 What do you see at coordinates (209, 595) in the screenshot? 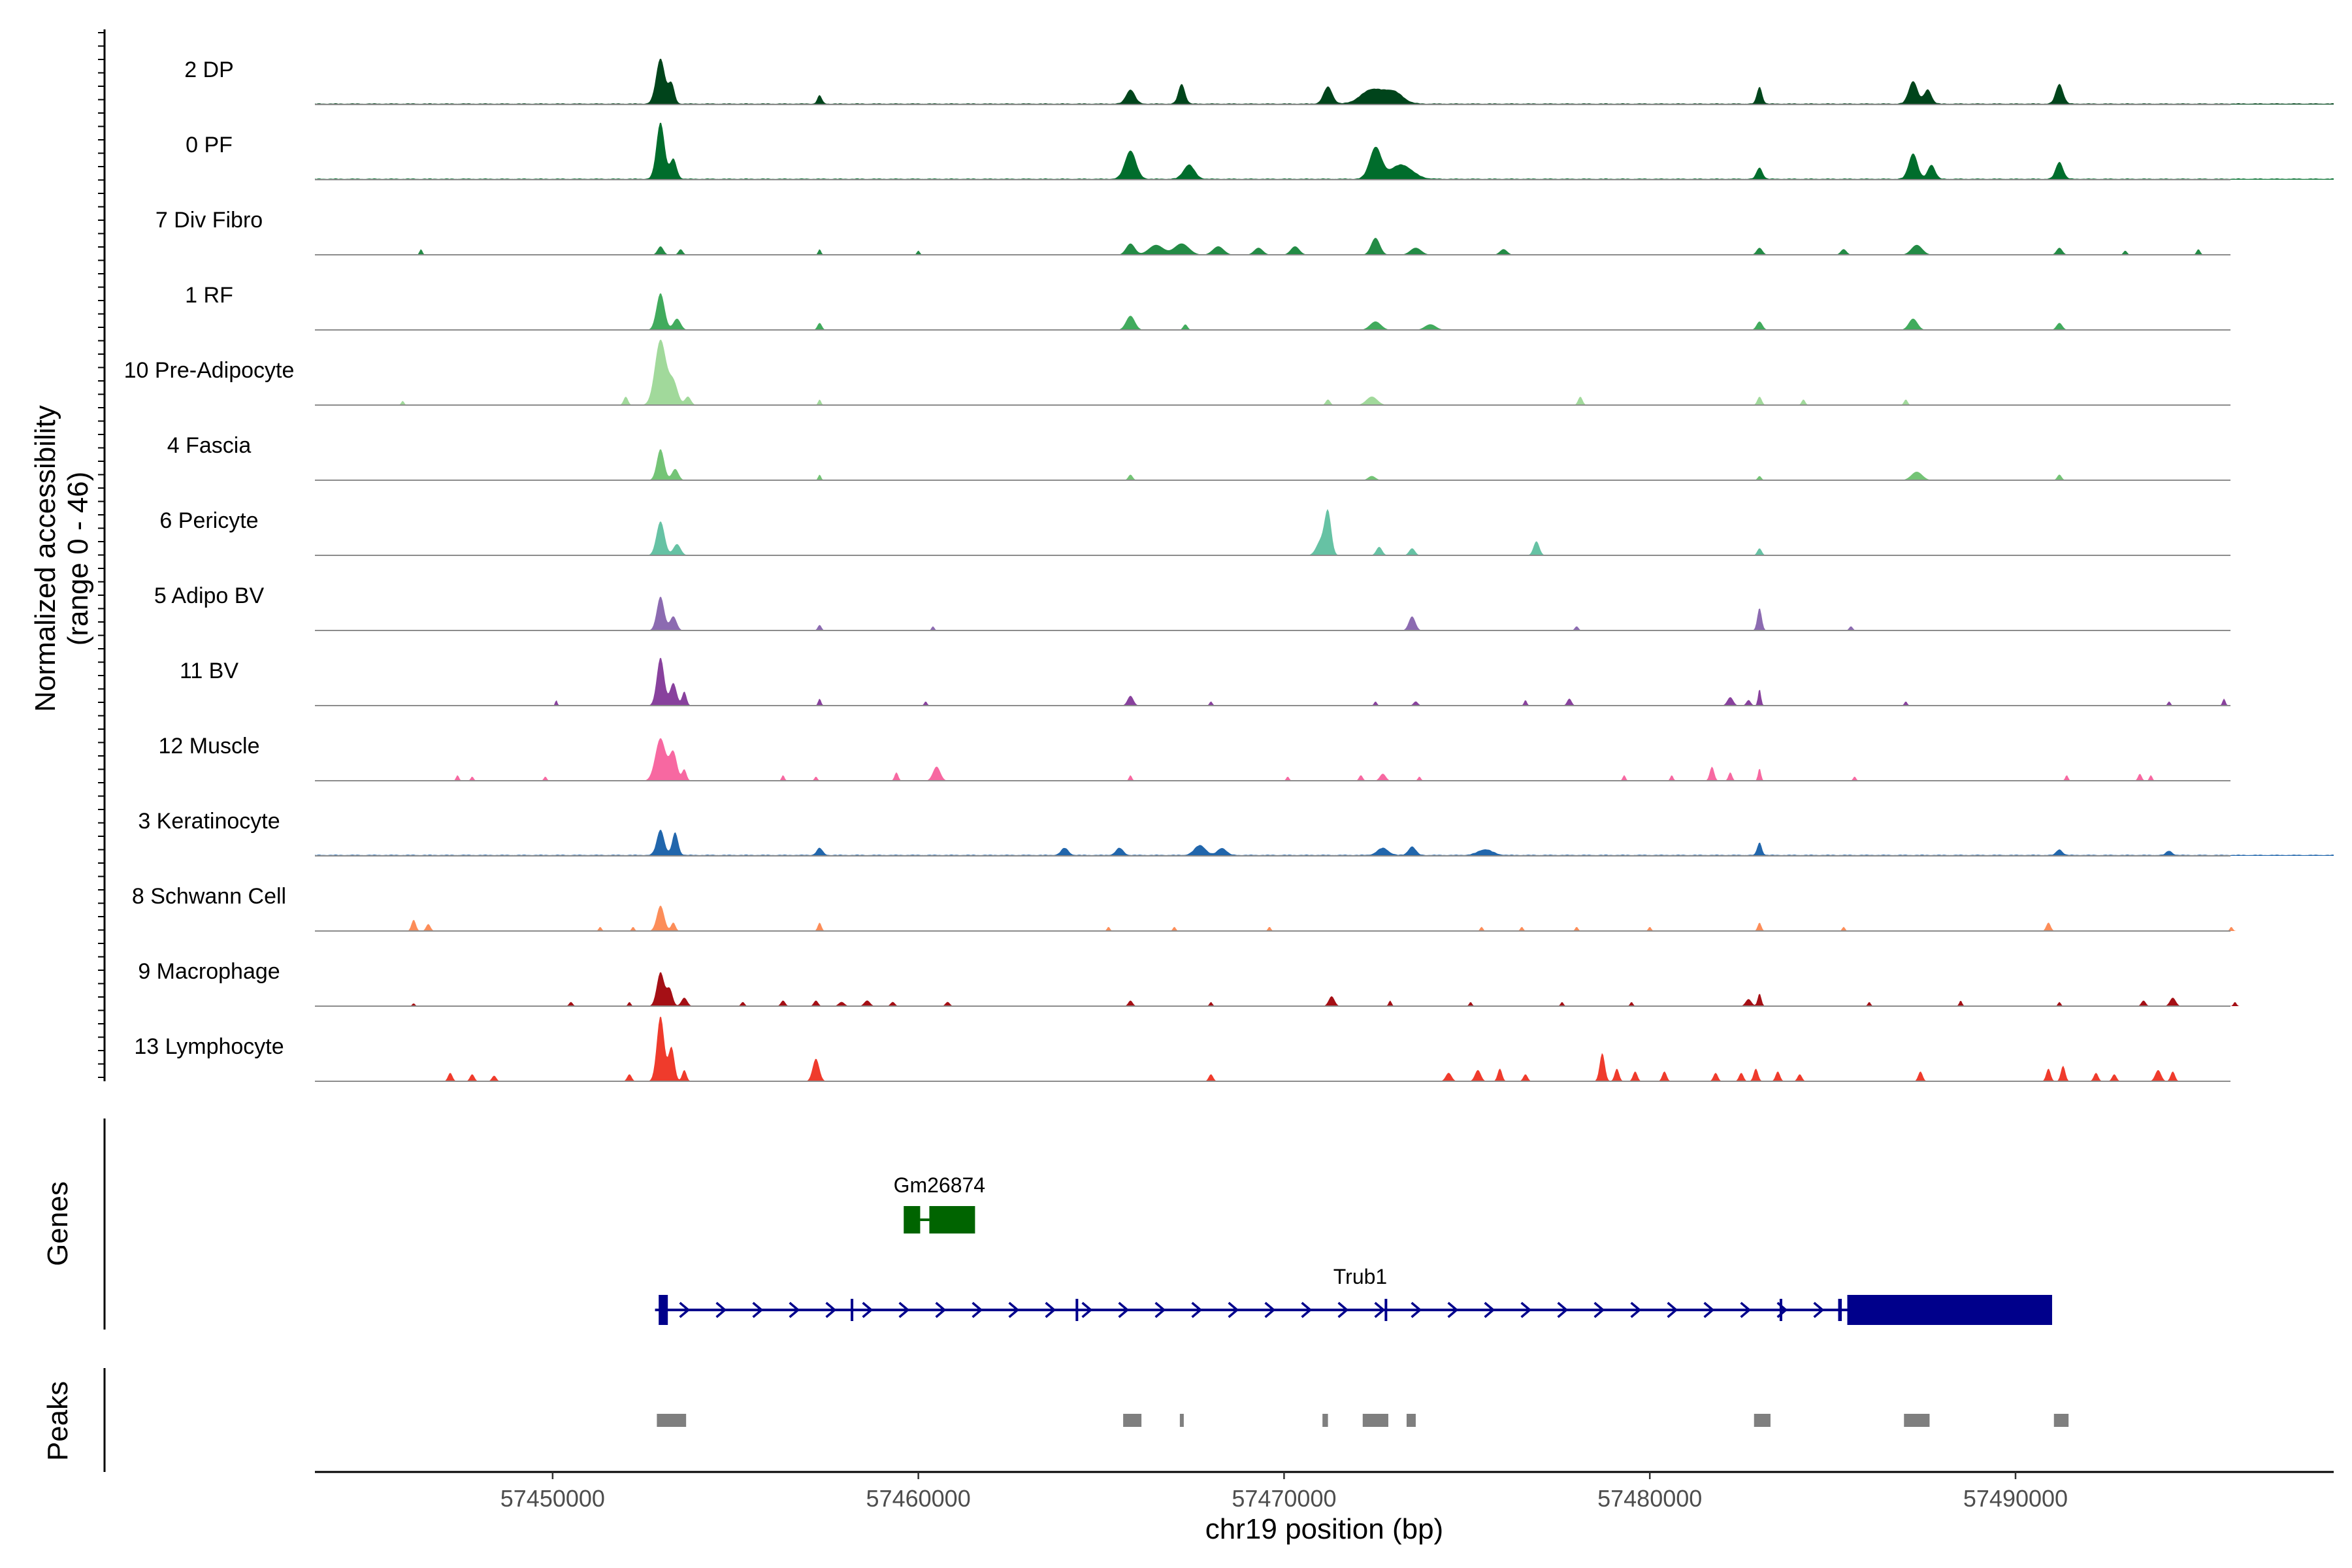
I see `track-label: 5 Adipo BV` at bounding box center [209, 595].